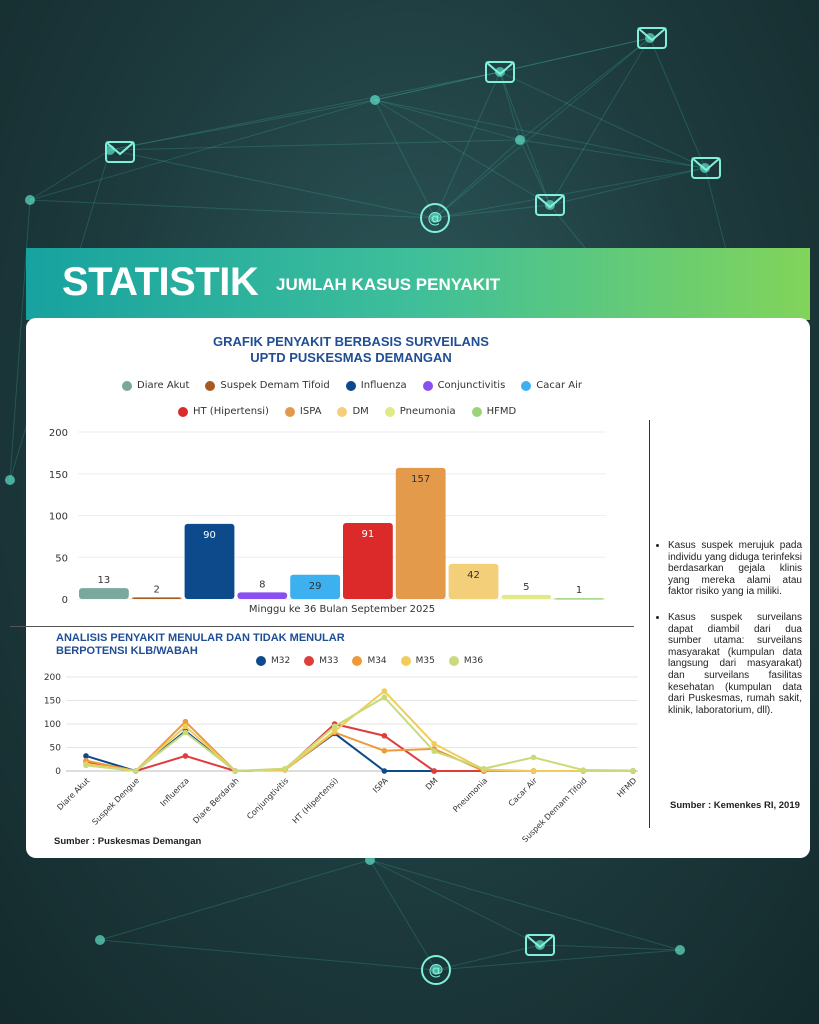 This screenshot has width=819, height=1024. I want to click on at-icon: @, so click(436, 970).